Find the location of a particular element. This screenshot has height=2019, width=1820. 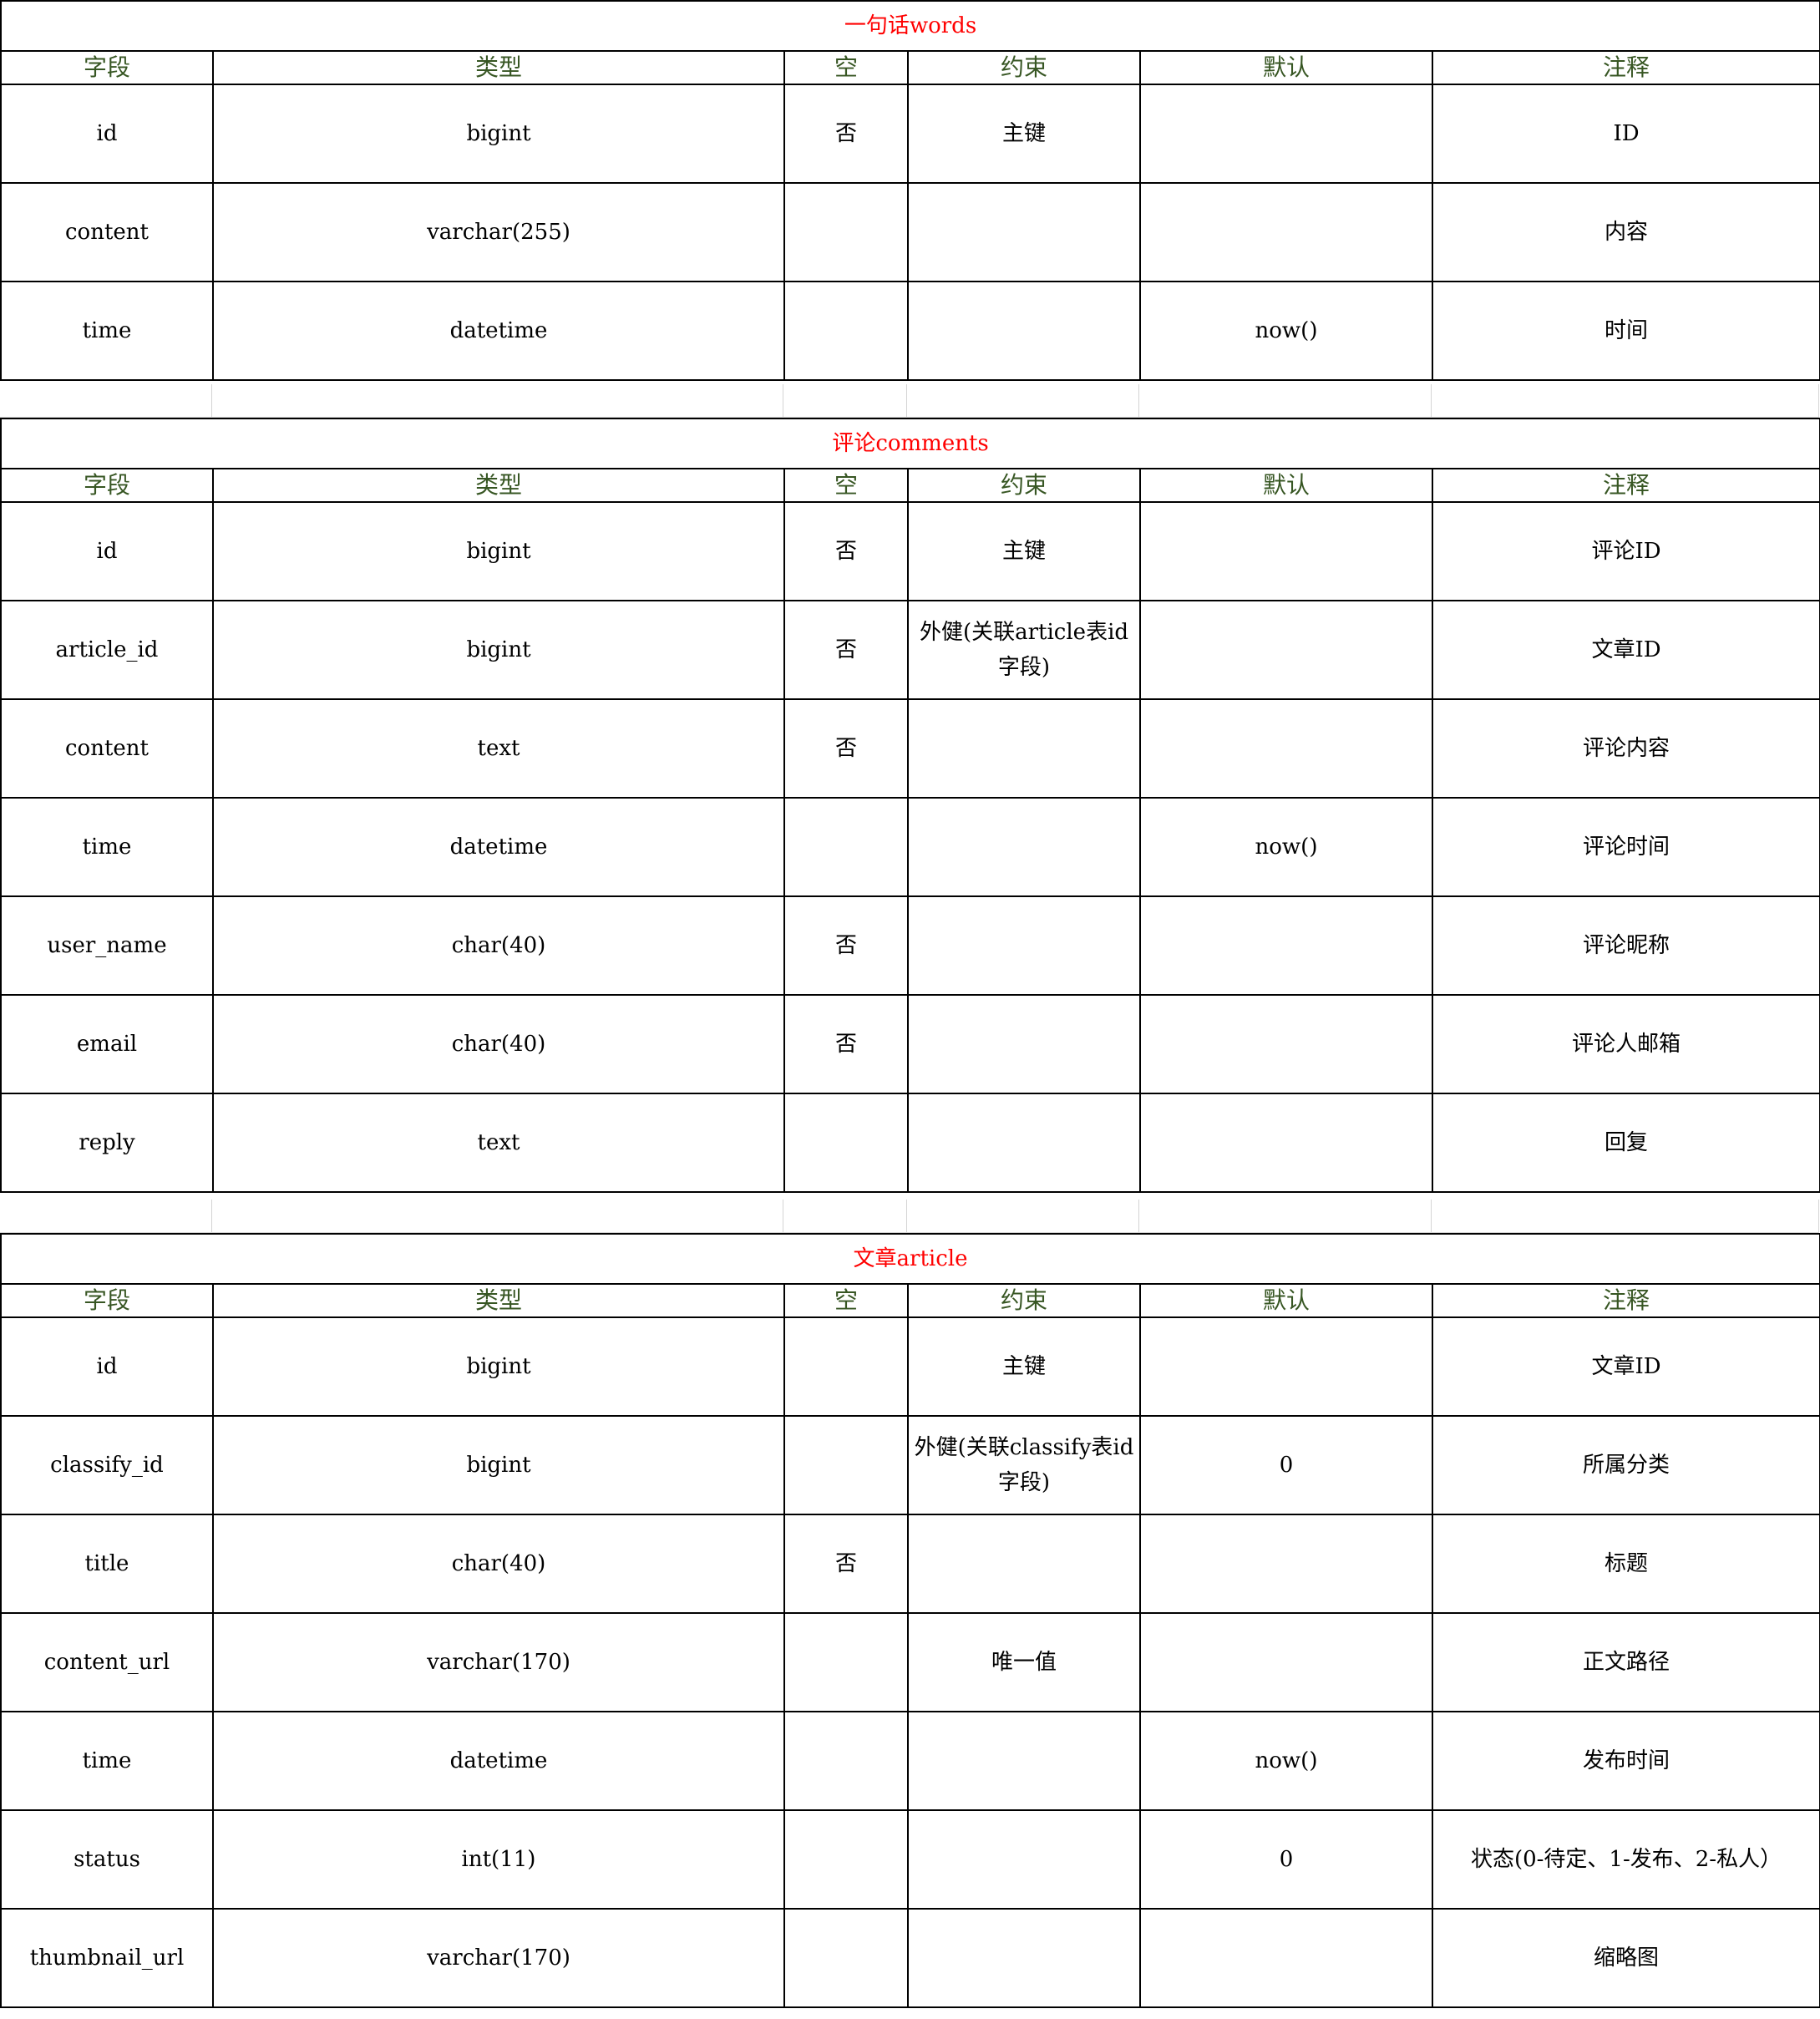

cell-field: content is located at coordinates (107, 748).